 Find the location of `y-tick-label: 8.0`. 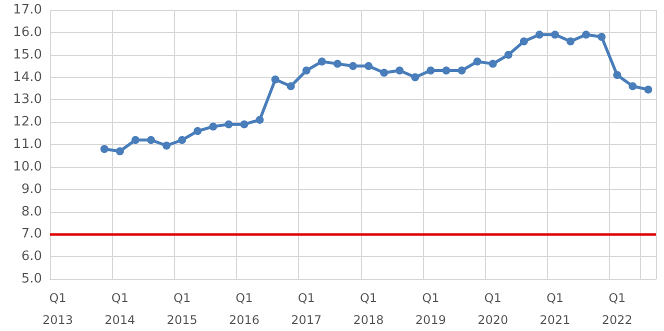

y-tick-label: 8.0 is located at coordinates (31, 212).